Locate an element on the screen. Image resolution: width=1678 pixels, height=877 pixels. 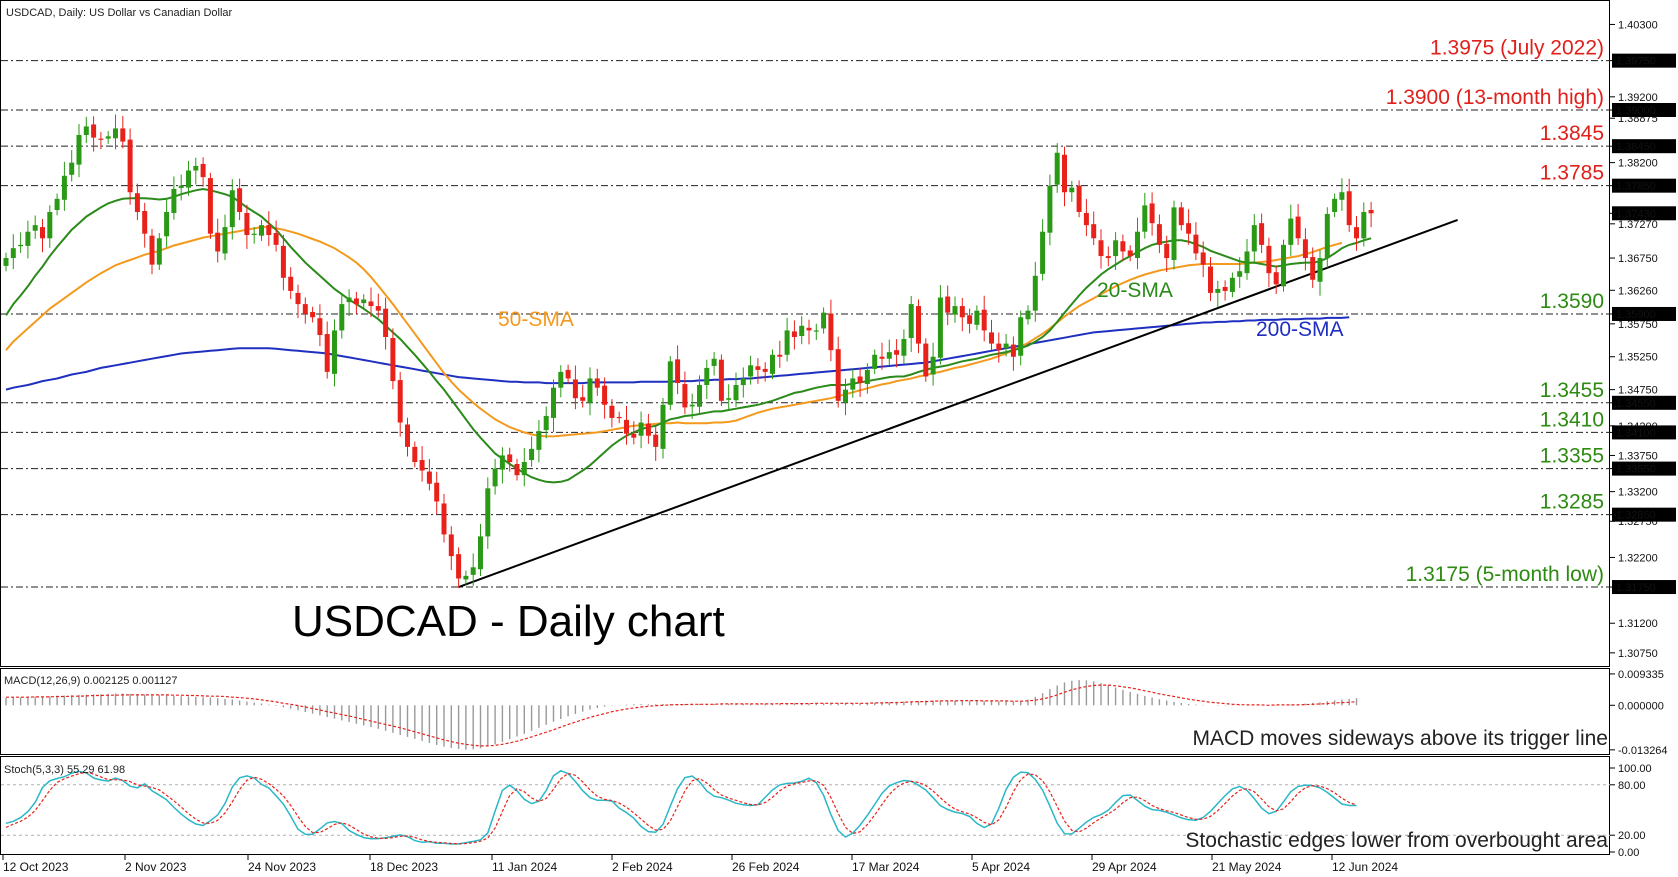
x-tick-label-11: 12 Jun 2024 is located at coordinates (1365, 867).